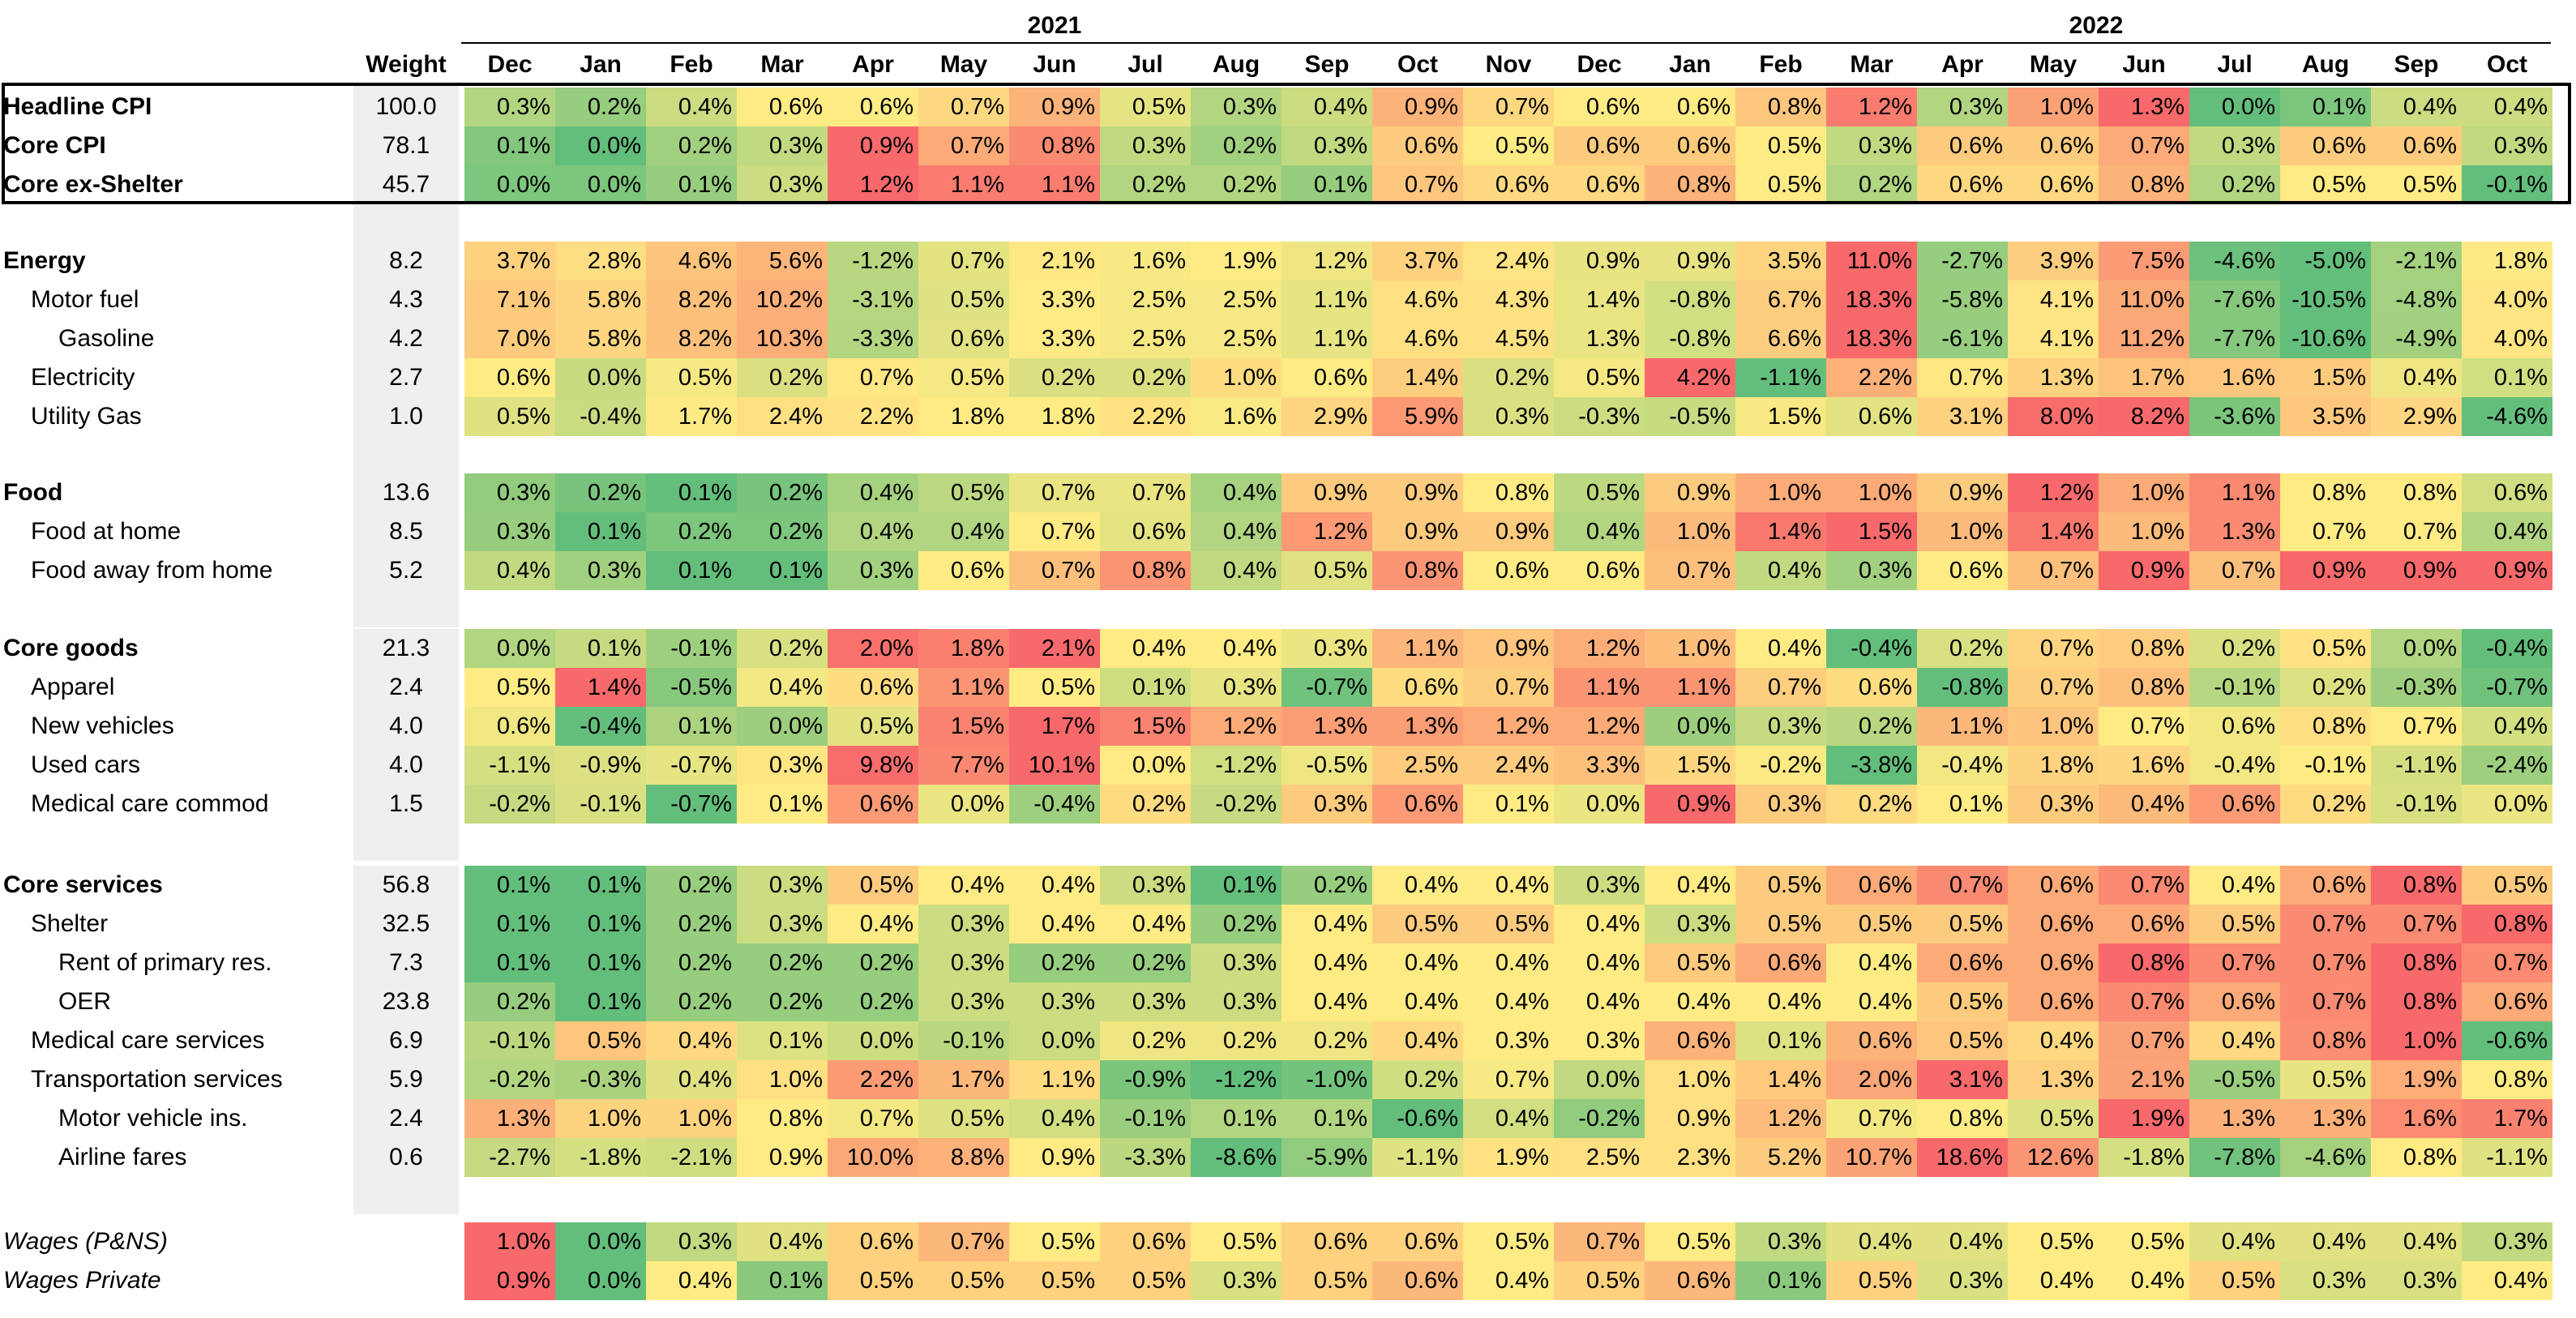  What do you see at coordinates (600, 1079) in the screenshot?
I see `heatmap-cell: -0.3%` at bounding box center [600, 1079].